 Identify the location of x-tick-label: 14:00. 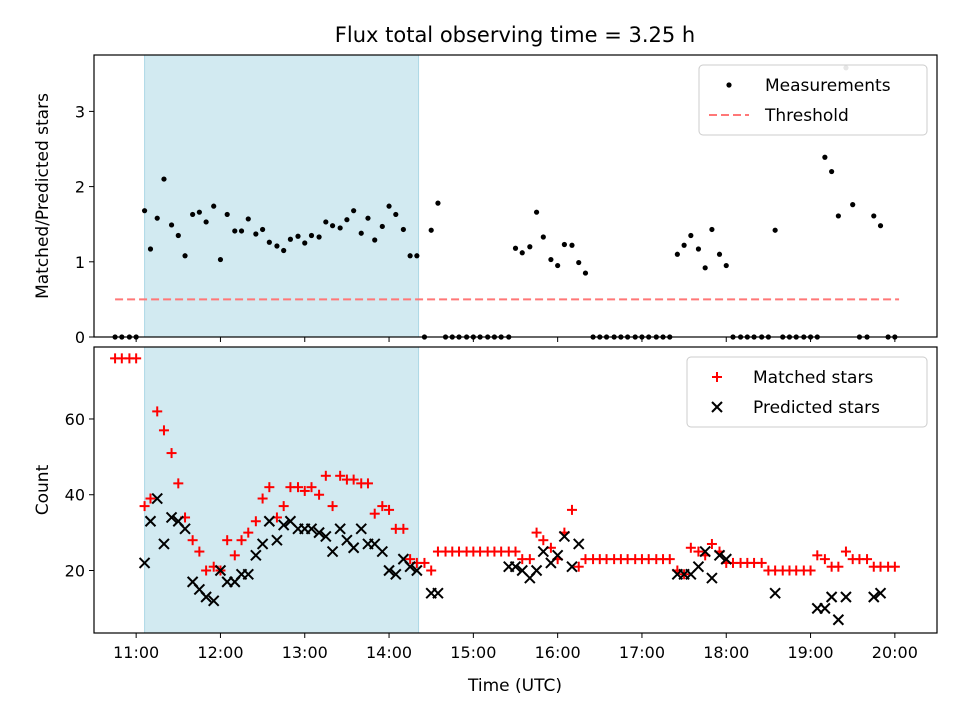
(389, 652).